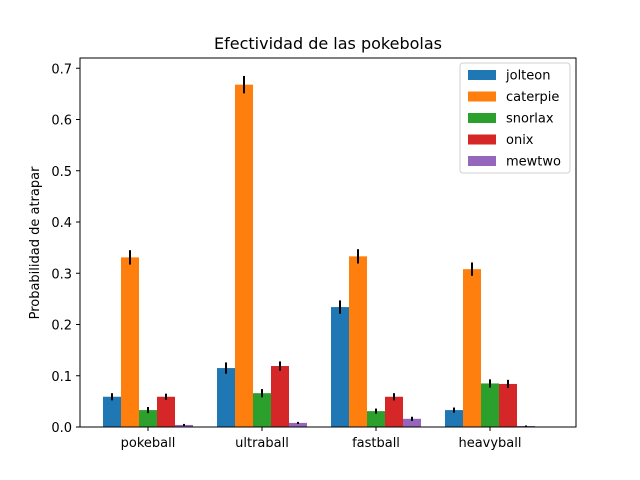 The height and width of the screenshot is (480, 640). I want to click on bar-caterpie-heavyball, so click(472, 348).